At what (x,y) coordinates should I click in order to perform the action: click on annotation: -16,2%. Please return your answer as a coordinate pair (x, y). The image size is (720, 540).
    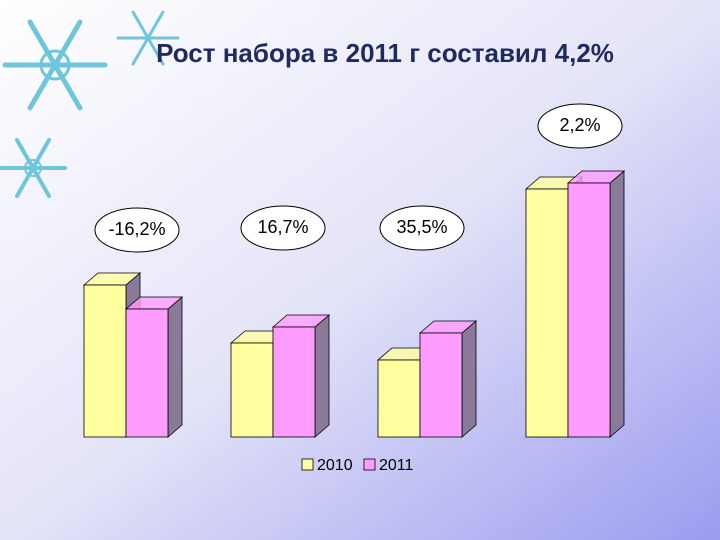
    Looking at the image, I should click on (136, 229).